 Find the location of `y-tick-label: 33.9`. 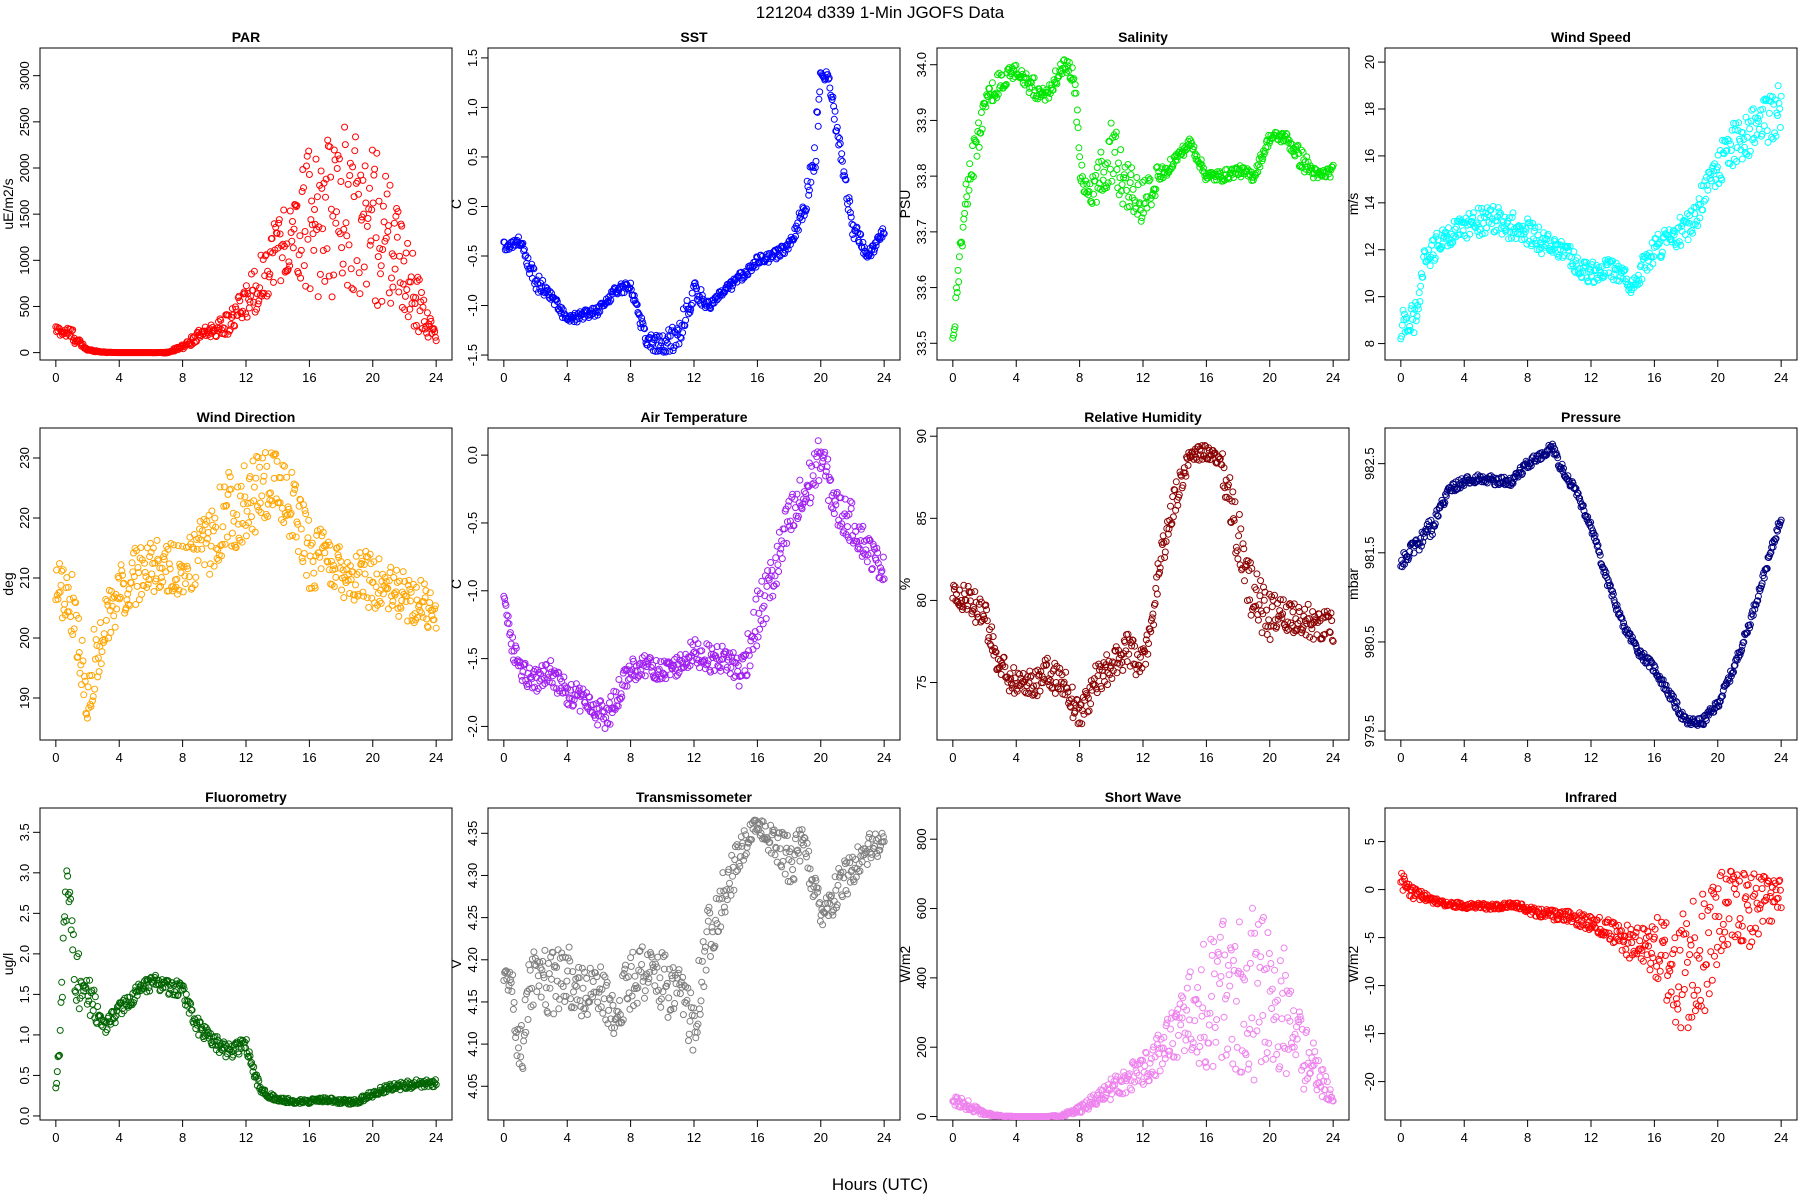

y-tick-label: 33.9 is located at coordinates (921, 120).